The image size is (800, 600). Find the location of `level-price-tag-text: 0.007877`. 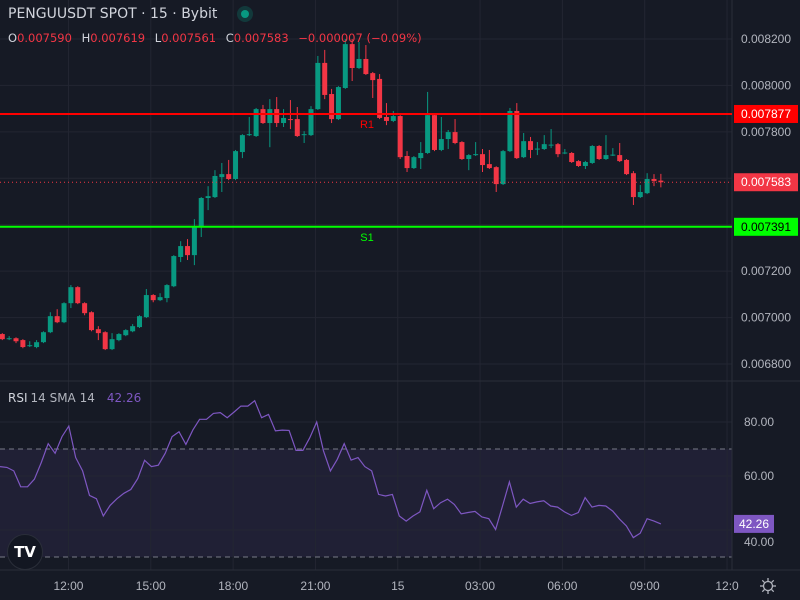

level-price-tag-text: 0.007877 is located at coordinates (766, 114).